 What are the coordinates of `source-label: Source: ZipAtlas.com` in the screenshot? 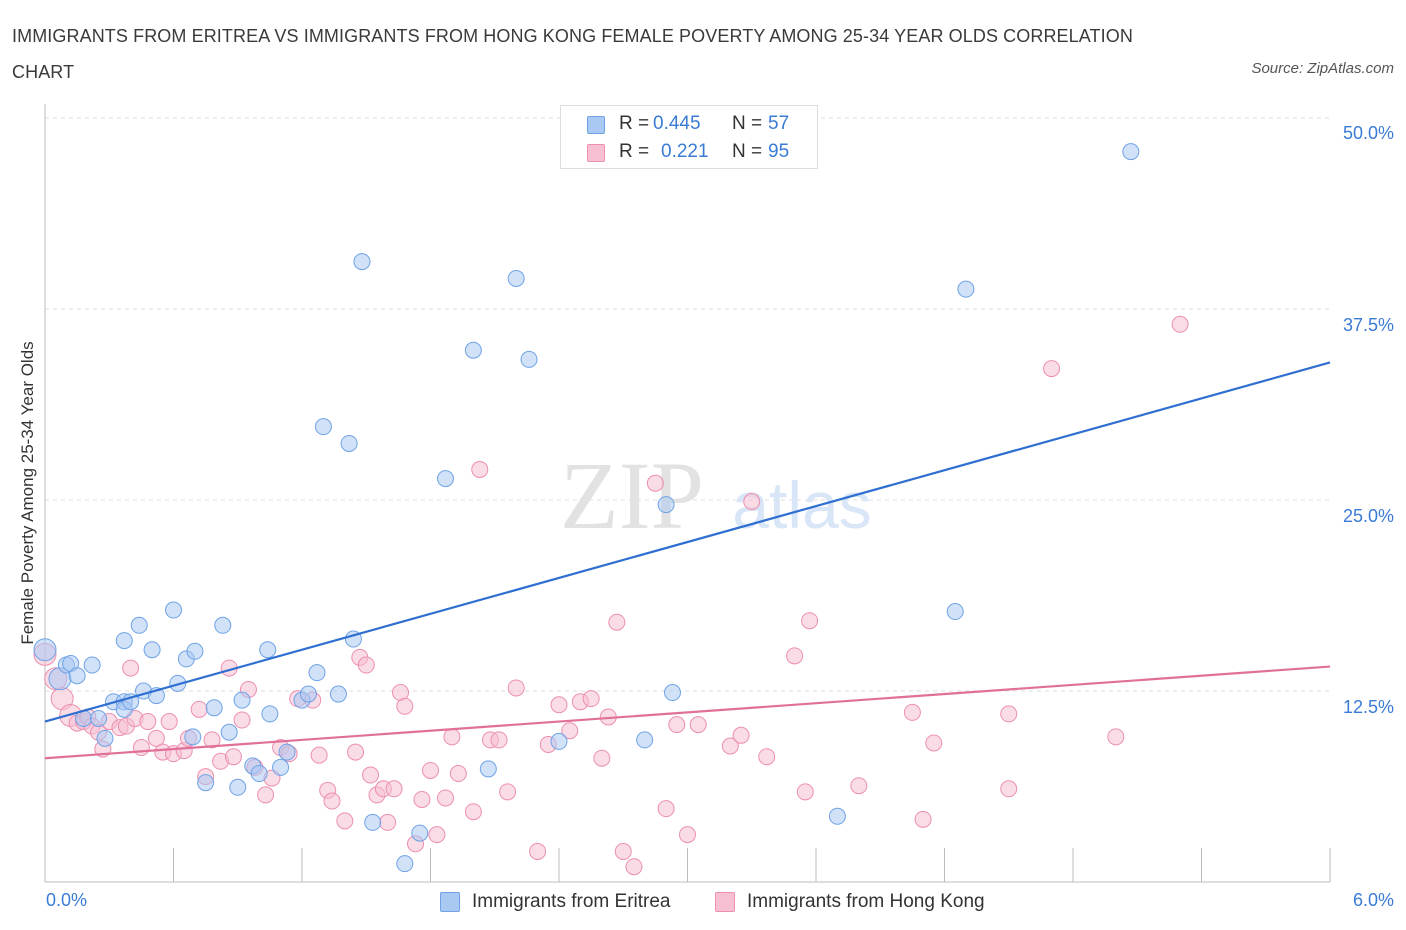 It's located at (1322, 68).